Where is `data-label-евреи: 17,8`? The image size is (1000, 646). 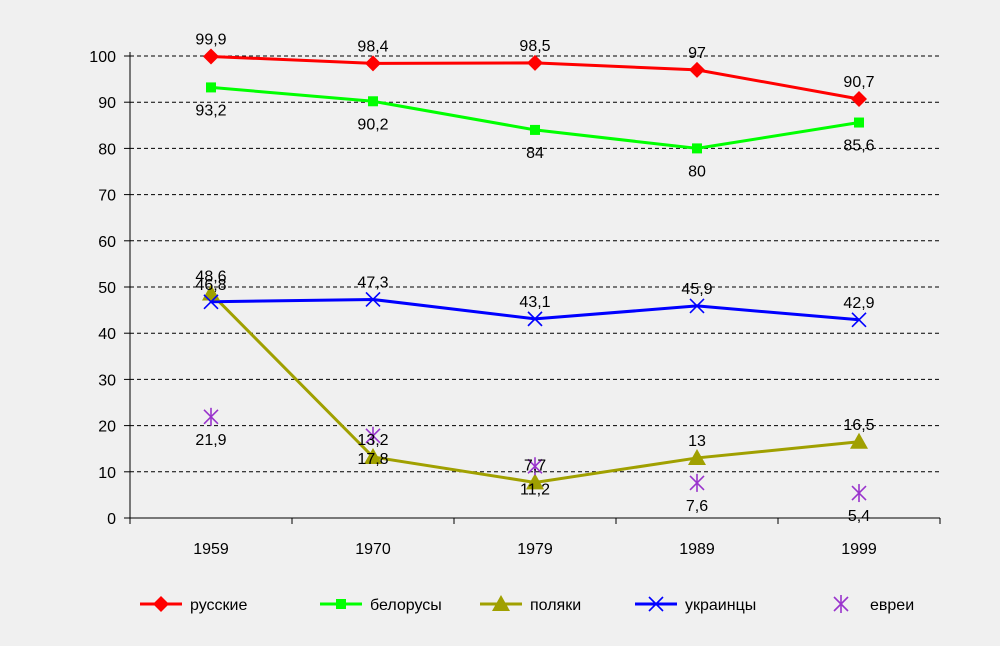
data-label-евреи: 17,8 is located at coordinates (372, 459).